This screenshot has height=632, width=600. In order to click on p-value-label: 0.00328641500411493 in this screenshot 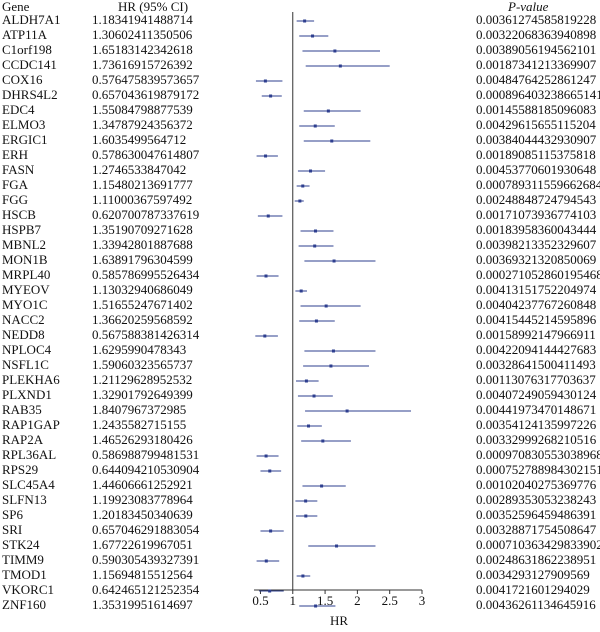, I will do `click(536, 364)`.